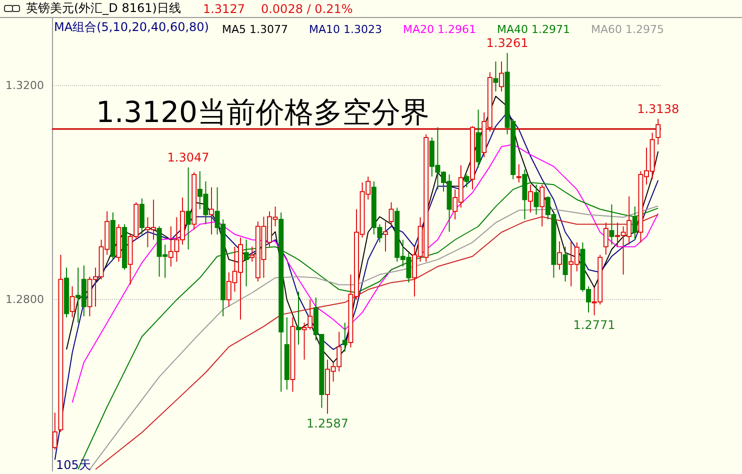  What do you see at coordinates (345, 29) in the screenshot?
I see `text: MA10 1.3023` at bounding box center [345, 29].